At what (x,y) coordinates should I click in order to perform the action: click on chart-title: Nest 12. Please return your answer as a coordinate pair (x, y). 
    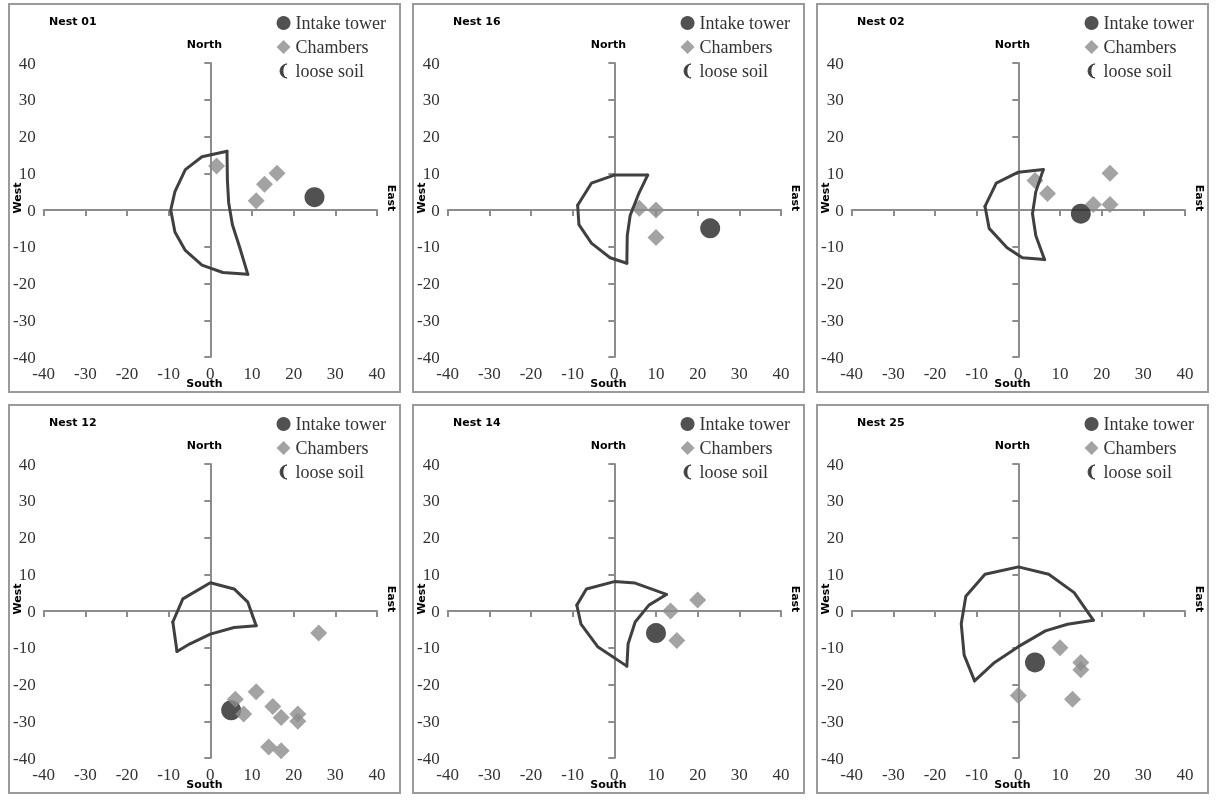
    Looking at the image, I should click on (73, 422).